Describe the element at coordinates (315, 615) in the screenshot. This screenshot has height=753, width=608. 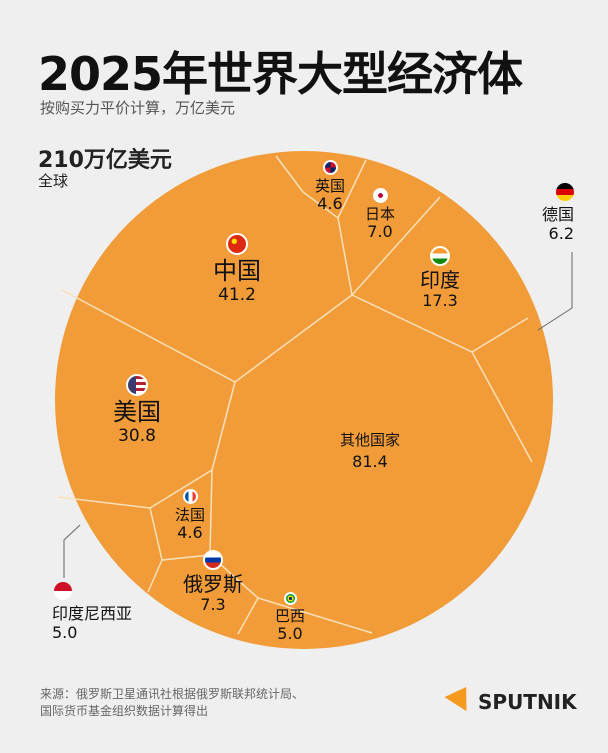
I see `cell-border-brazil-others` at that location.